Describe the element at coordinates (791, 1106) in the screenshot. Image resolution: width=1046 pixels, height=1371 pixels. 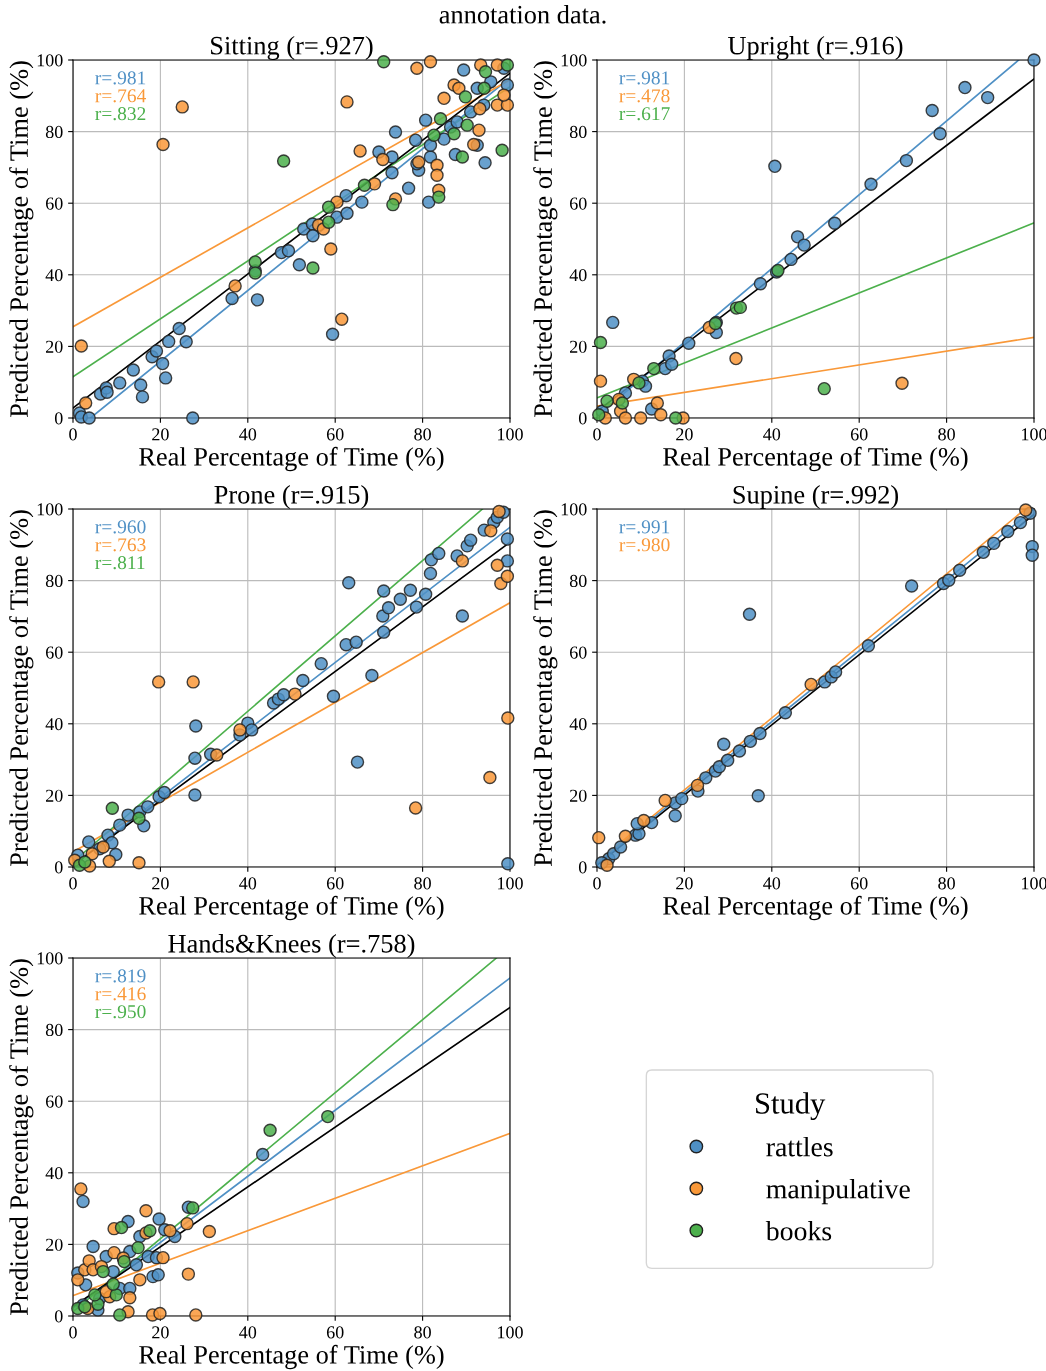
I see `legend-title: Study` at that location.